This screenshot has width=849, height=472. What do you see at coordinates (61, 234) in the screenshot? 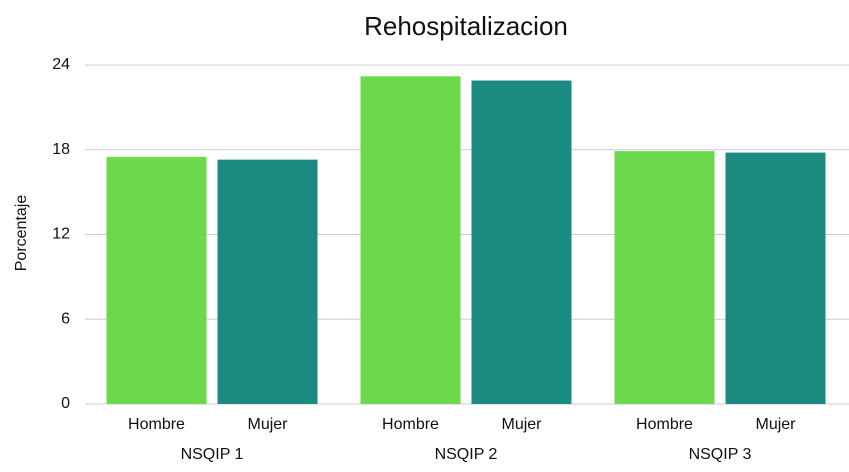
I see `y-tick-label: 12` at bounding box center [61, 234].